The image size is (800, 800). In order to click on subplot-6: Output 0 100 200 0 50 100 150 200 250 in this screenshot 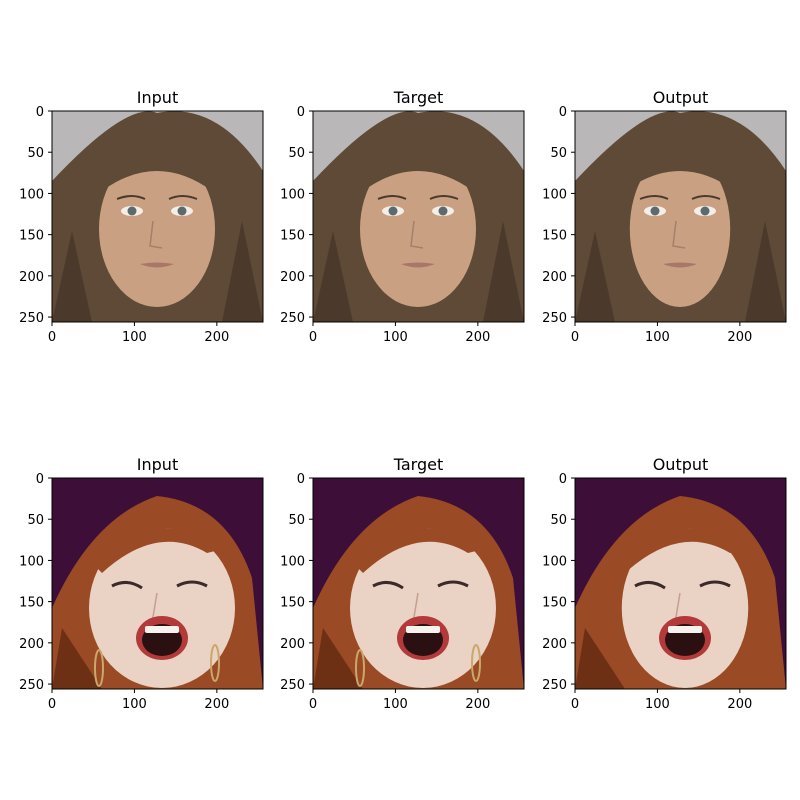, I will do `click(664, 583)`.